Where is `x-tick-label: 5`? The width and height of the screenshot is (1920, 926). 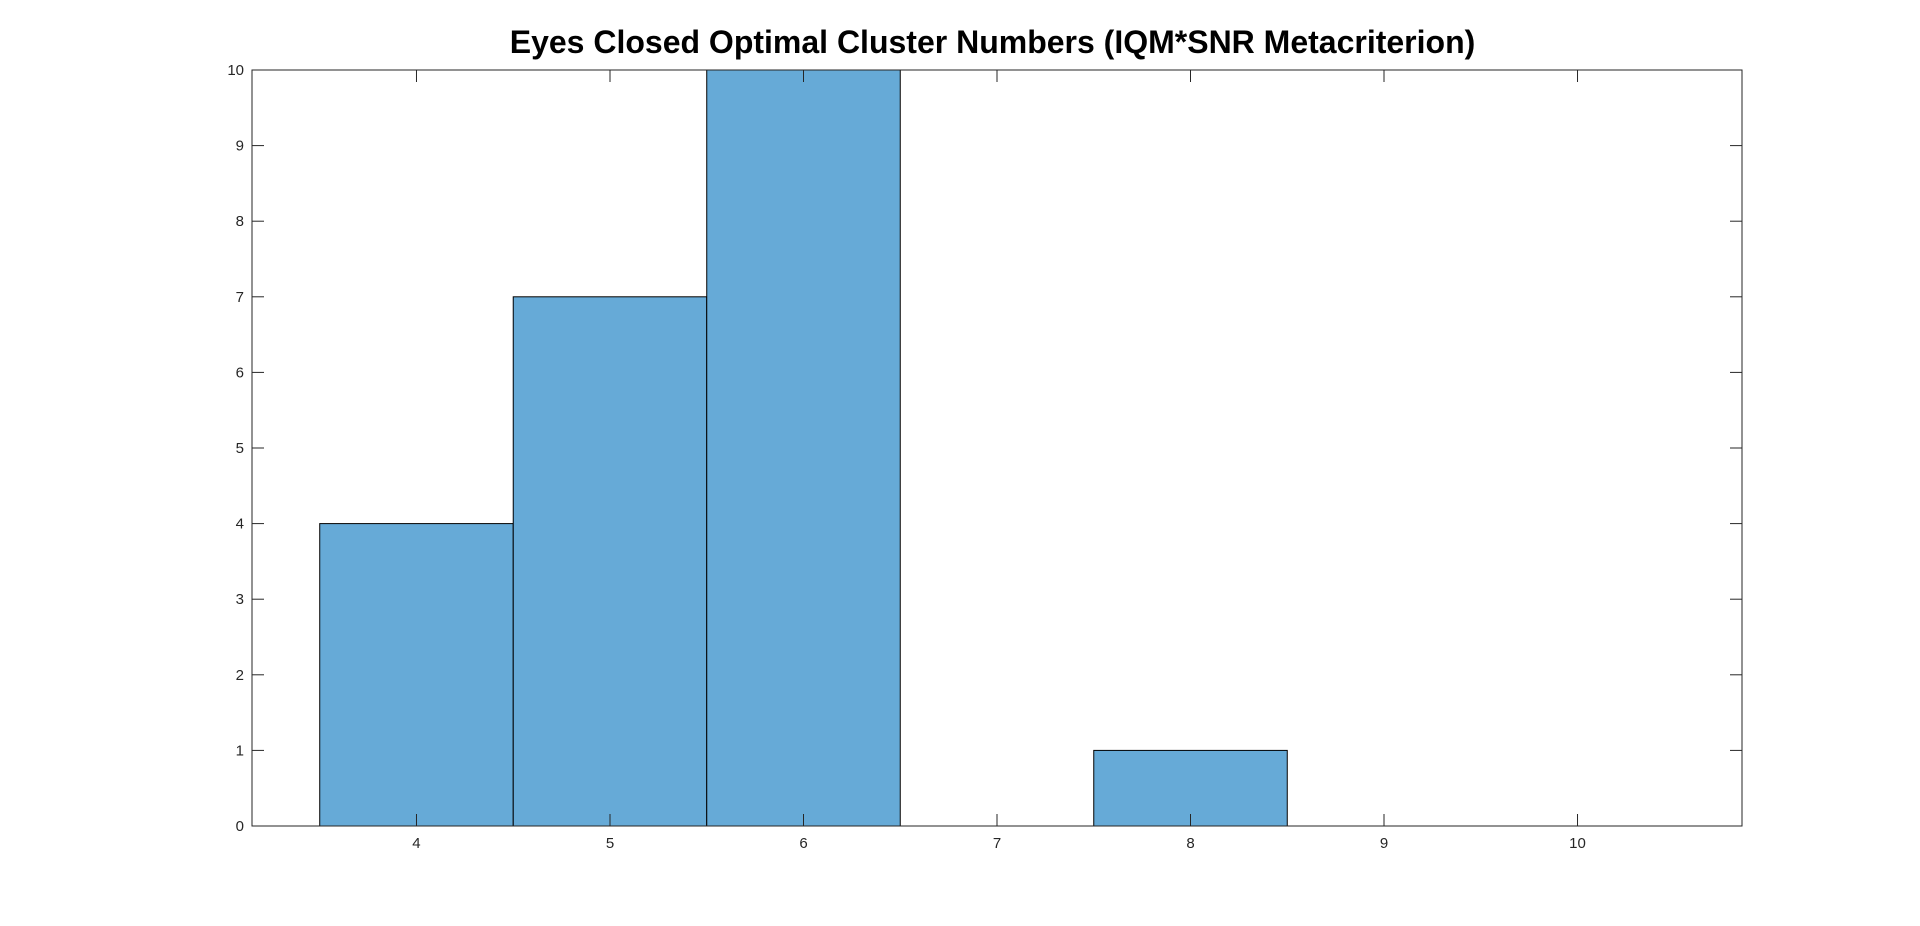
x-tick-label: 5 is located at coordinates (610, 843).